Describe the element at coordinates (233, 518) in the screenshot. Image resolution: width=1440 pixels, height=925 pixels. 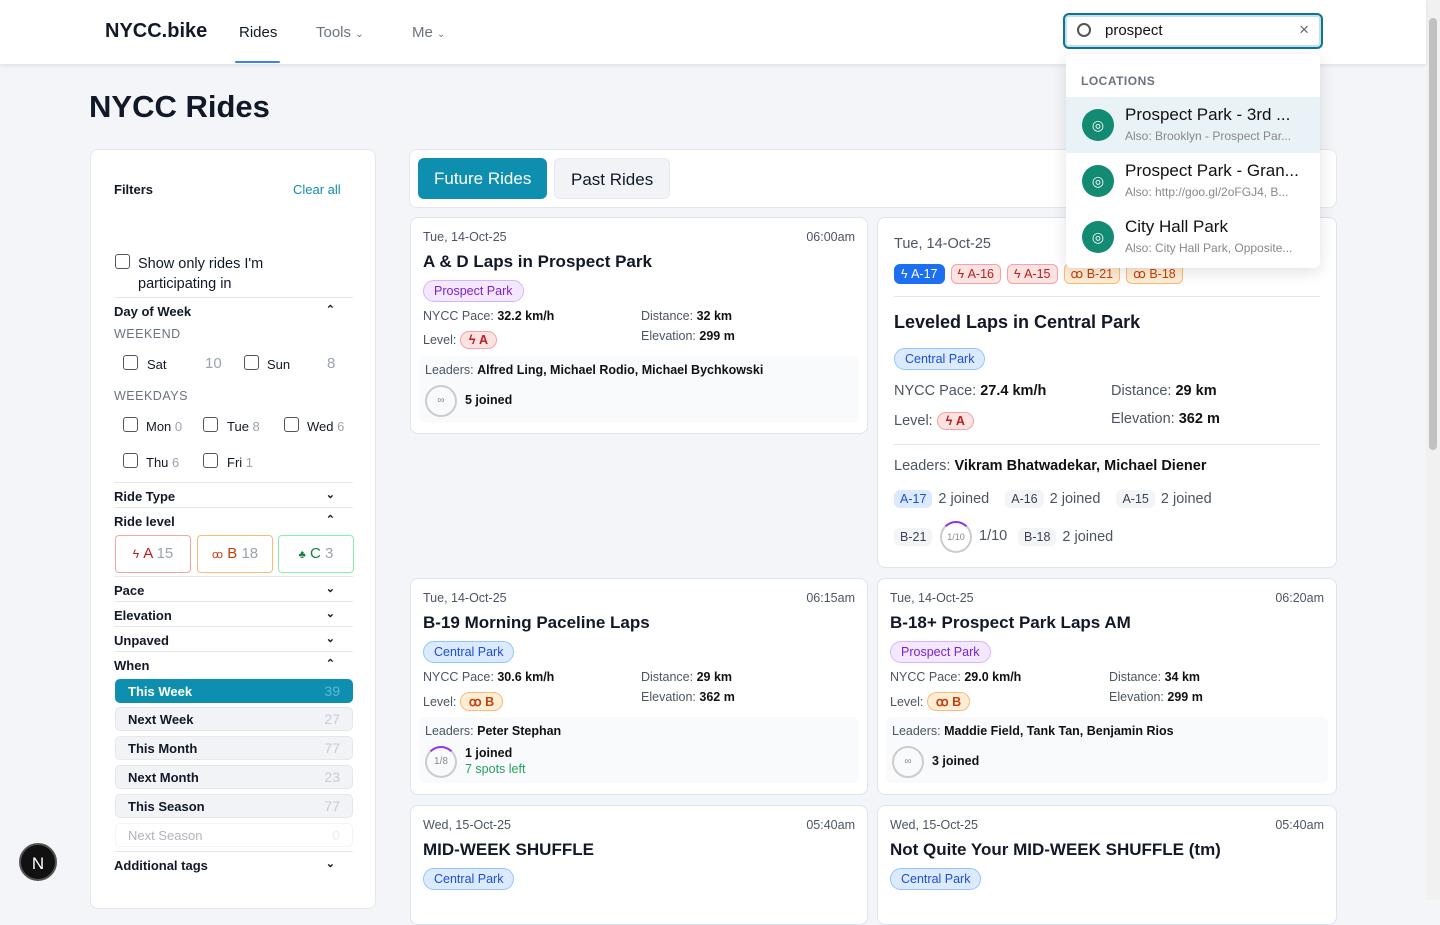
I see `ride-level-header: Ride level ⌃` at that location.